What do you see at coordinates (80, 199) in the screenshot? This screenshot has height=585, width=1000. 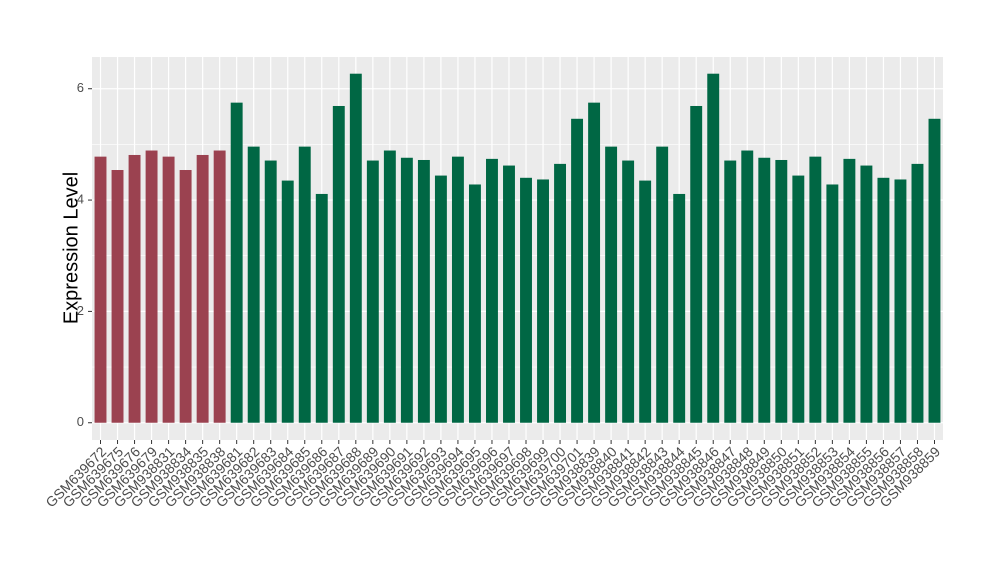 I see `y-tick-label: 4` at bounding box center [80, 199].